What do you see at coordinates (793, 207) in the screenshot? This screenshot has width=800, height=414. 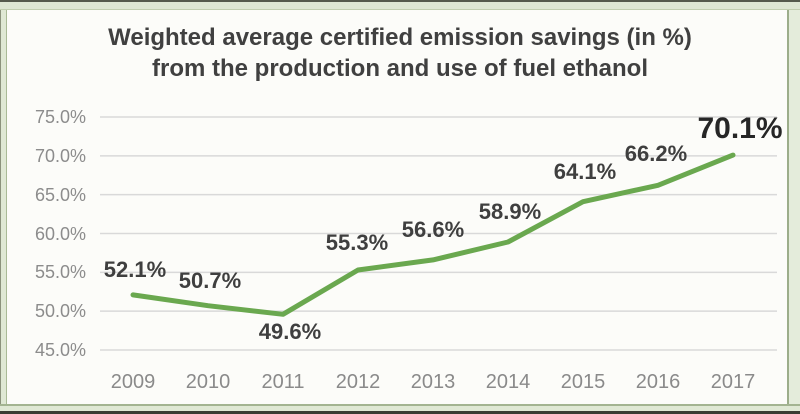 I see `frame-border-right` at bounding box center [793, 207].